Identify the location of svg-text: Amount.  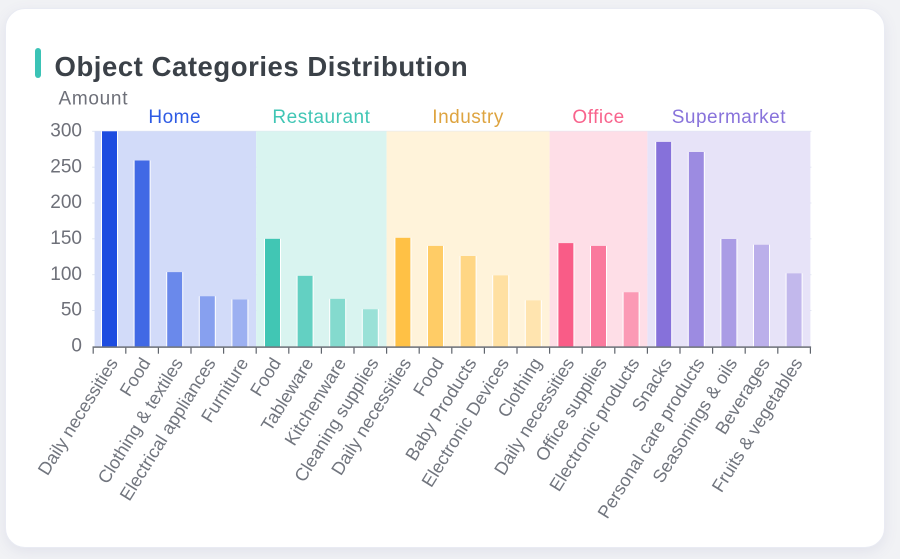
(94, 98).